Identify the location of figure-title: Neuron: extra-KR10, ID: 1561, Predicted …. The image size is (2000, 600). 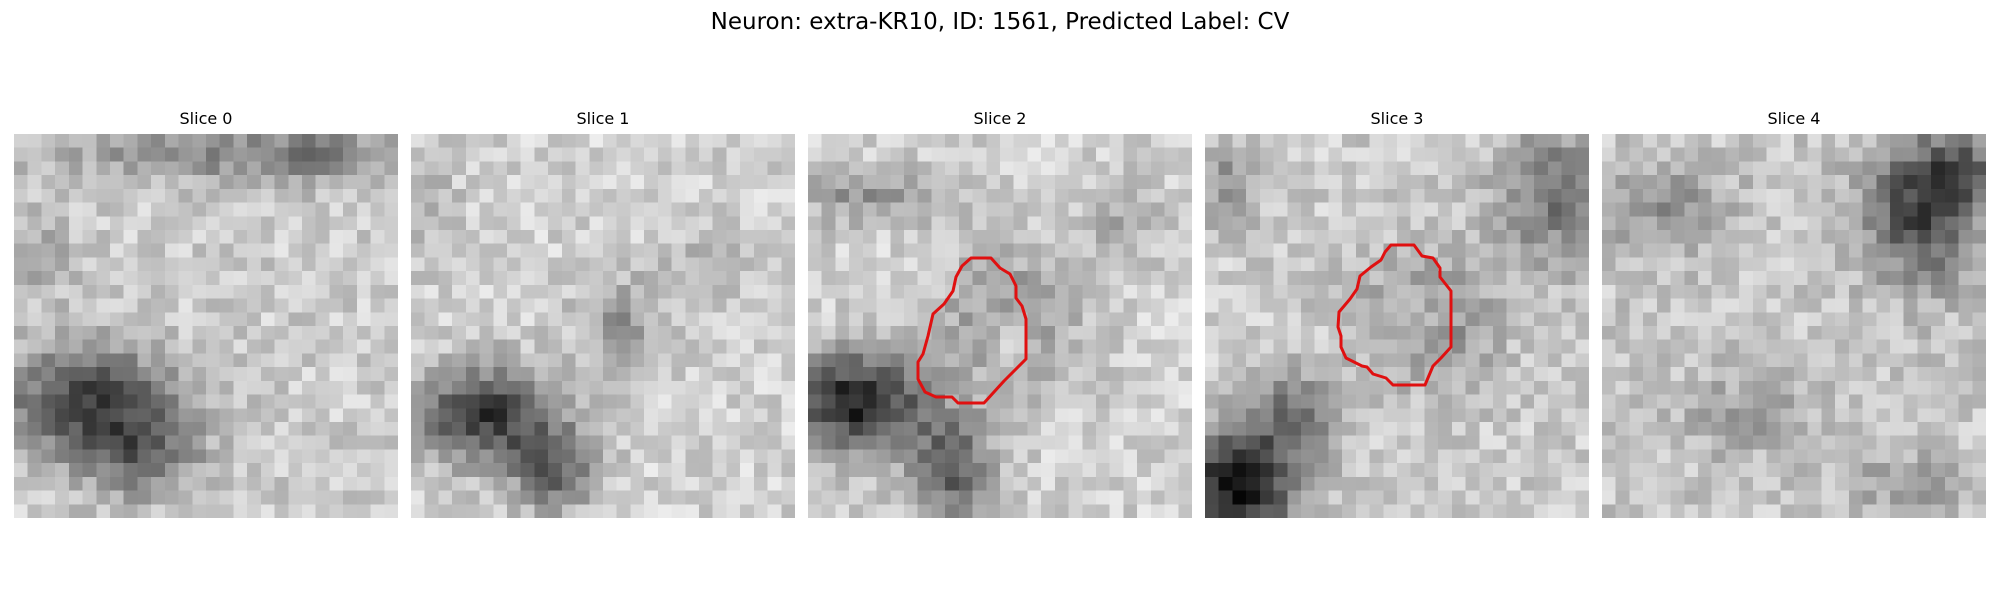
(1000, 22).